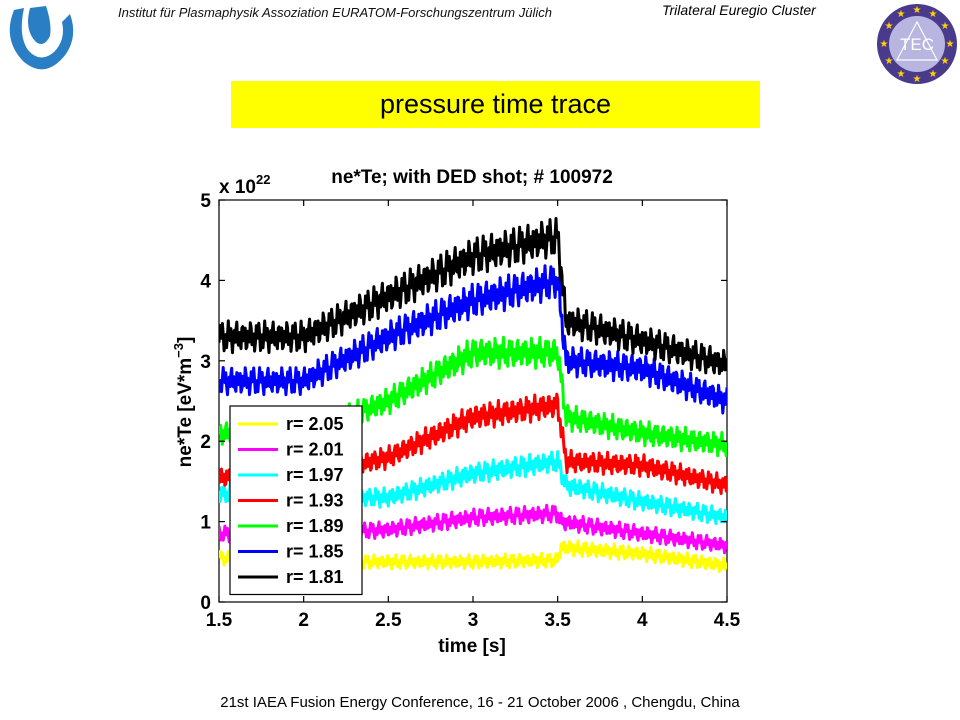 Image resolution: width=960 pixels, height=720 pixels. I want to click on x-tick-label: 4.5, so click(727, 620).